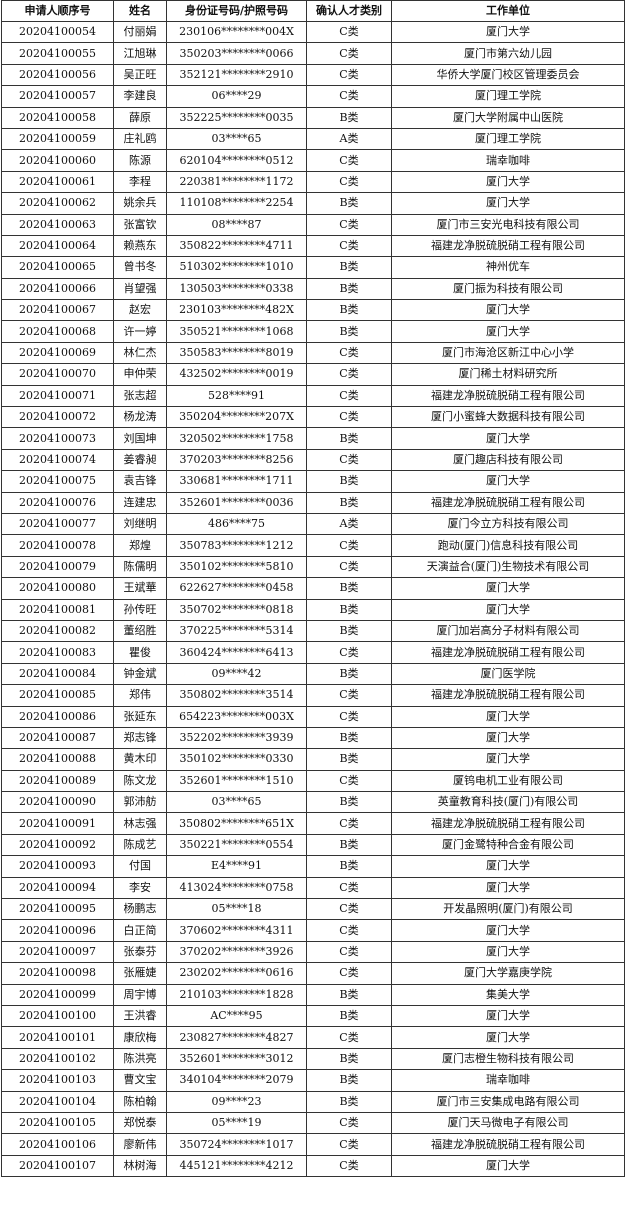  I want to click on name-cell: 康欣梅, so click(140, 1037).